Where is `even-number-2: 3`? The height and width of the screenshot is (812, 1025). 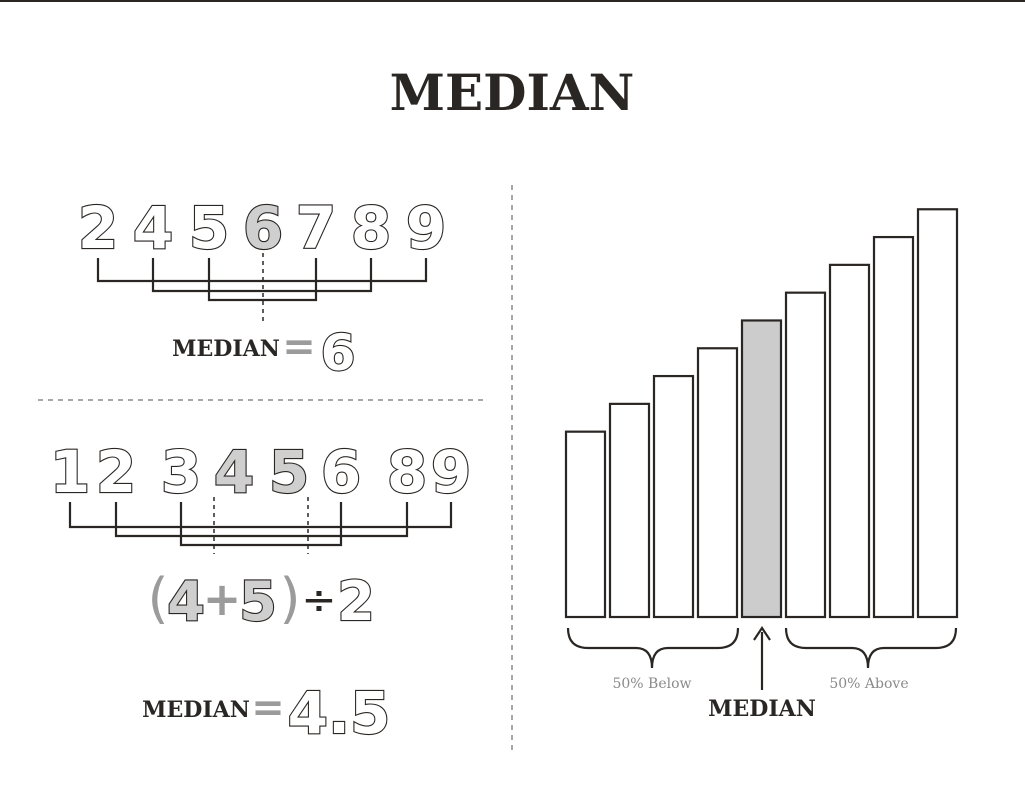
even-number-2: 3 is located at coordinates (181, 472).